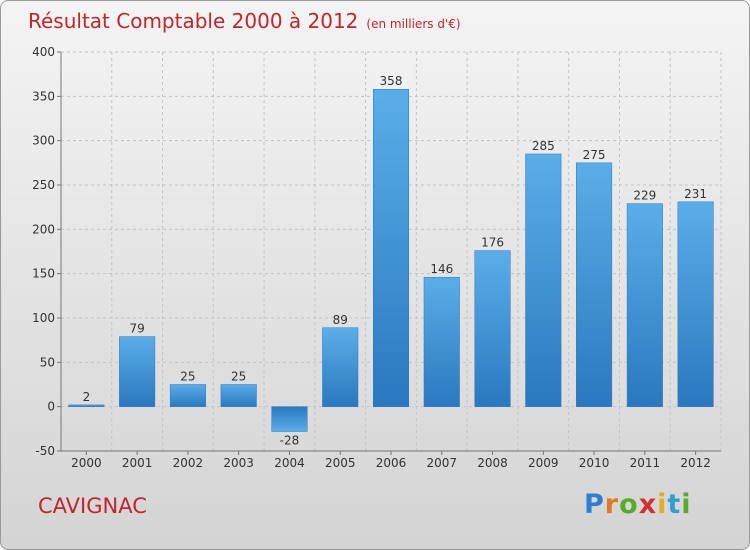  What do you see at coordinates (492, 243) in the screenshot?
I see `data-label-2008: 176` at bounding box center [492, 243].